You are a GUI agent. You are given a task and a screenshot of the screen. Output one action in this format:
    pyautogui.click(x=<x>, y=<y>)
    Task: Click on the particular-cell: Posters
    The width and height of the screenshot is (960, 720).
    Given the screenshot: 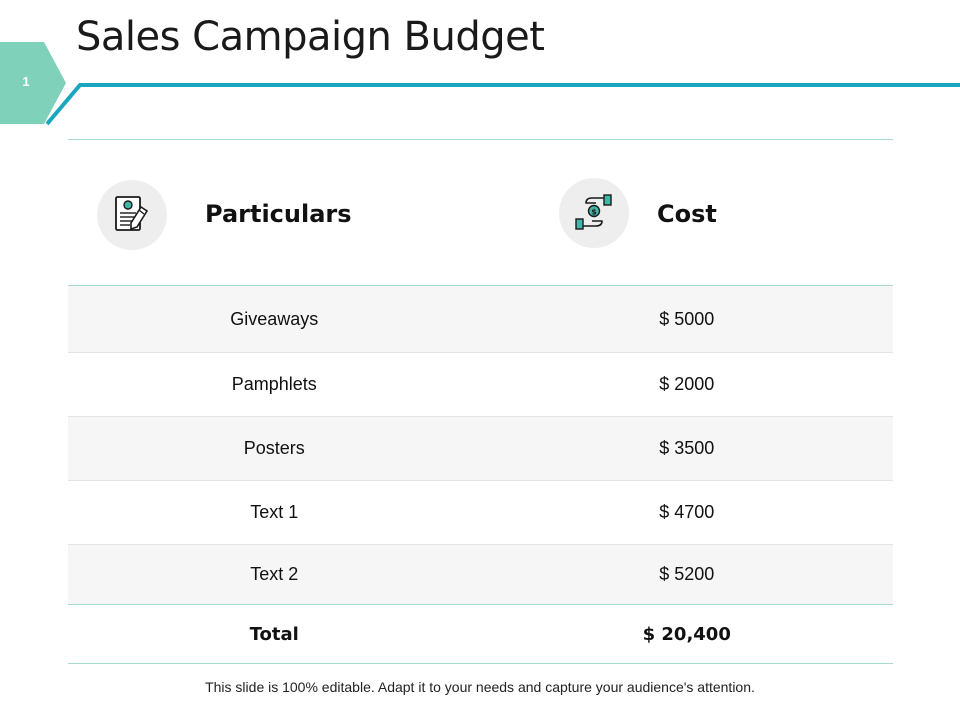 What is the action you would take?
    pyautogui.click(x=274, y=448)
    